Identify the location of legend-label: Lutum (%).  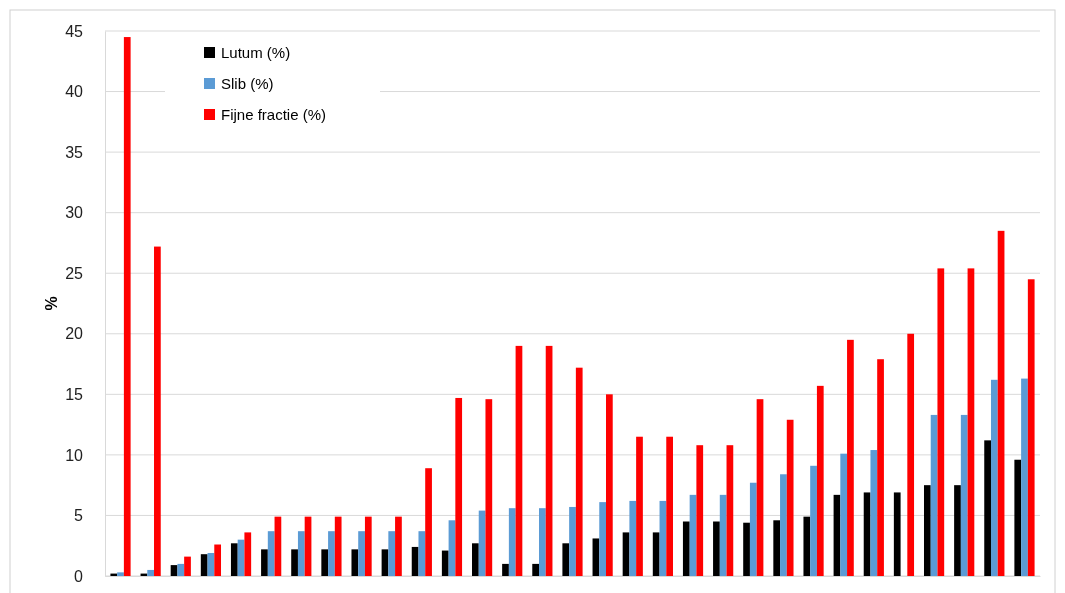
(256, 52).